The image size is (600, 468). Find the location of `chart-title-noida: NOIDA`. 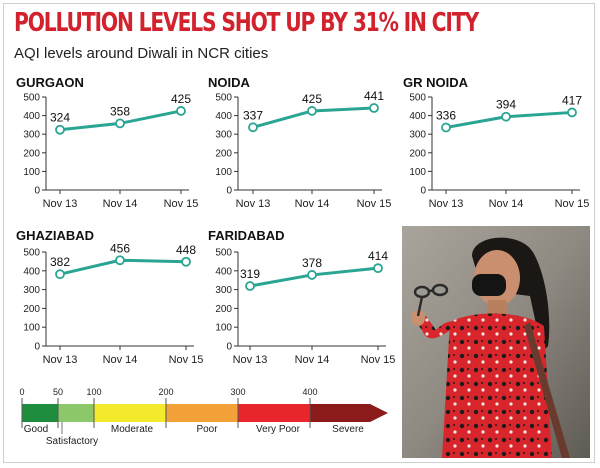

chart-title-noida: NOIDA is located at coordinates (229, 82).